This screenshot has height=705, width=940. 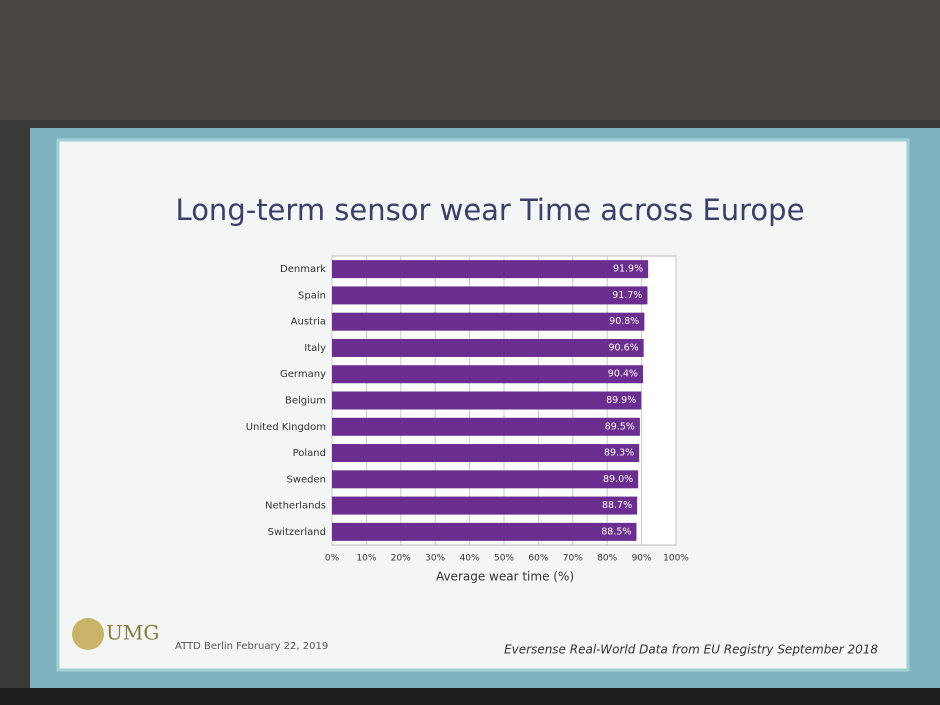 I want to click on y-tick-label: Denmark, so click(x=303, y=269).